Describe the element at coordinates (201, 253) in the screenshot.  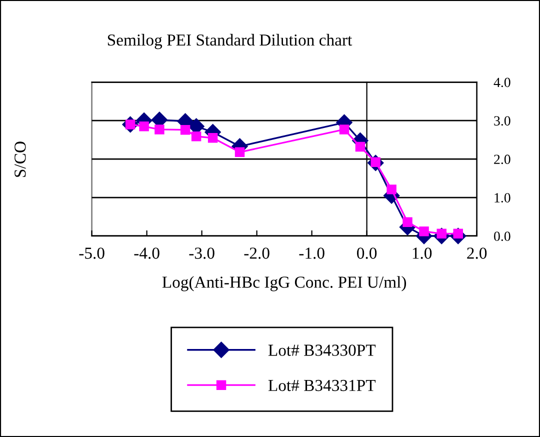
I see `x-tick-label: -3.0` at that location.